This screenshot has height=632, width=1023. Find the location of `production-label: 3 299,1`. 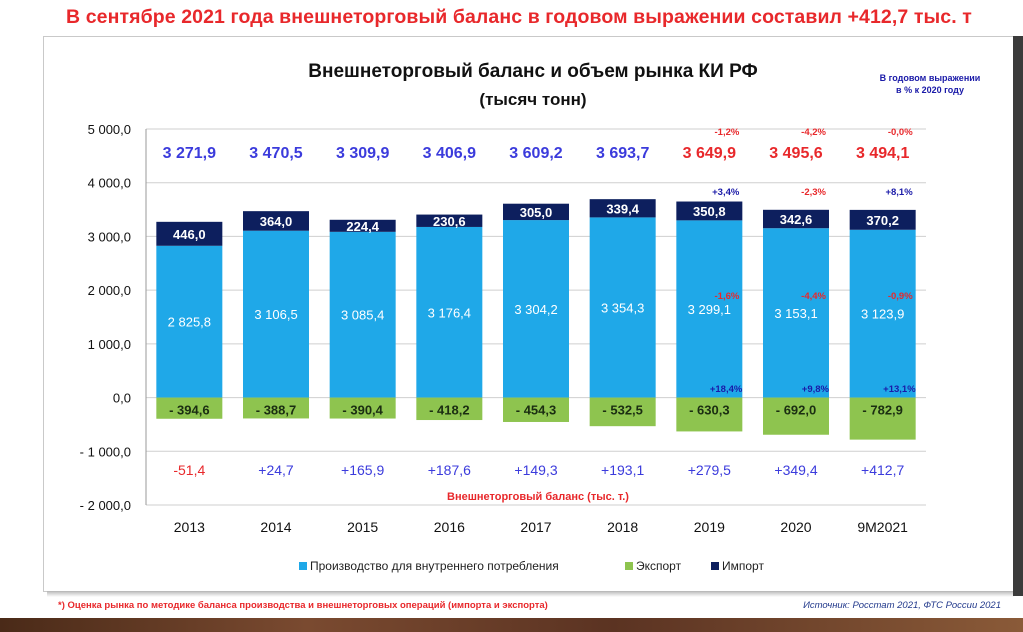

production-label: 3 299,1 is located at coordinates (709, 309).